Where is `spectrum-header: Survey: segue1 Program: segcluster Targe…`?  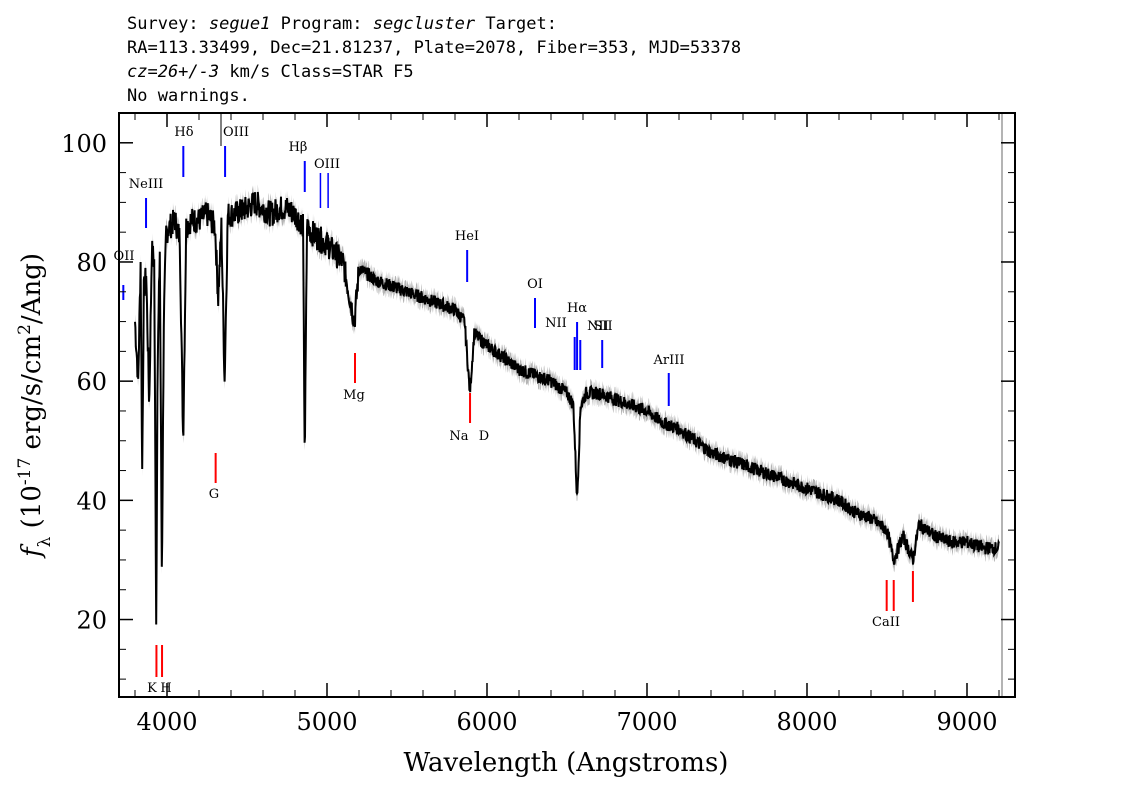
spectrum-header: Survey: segue1 Program: segcluster Targe… is located at coordinates (434, 60).